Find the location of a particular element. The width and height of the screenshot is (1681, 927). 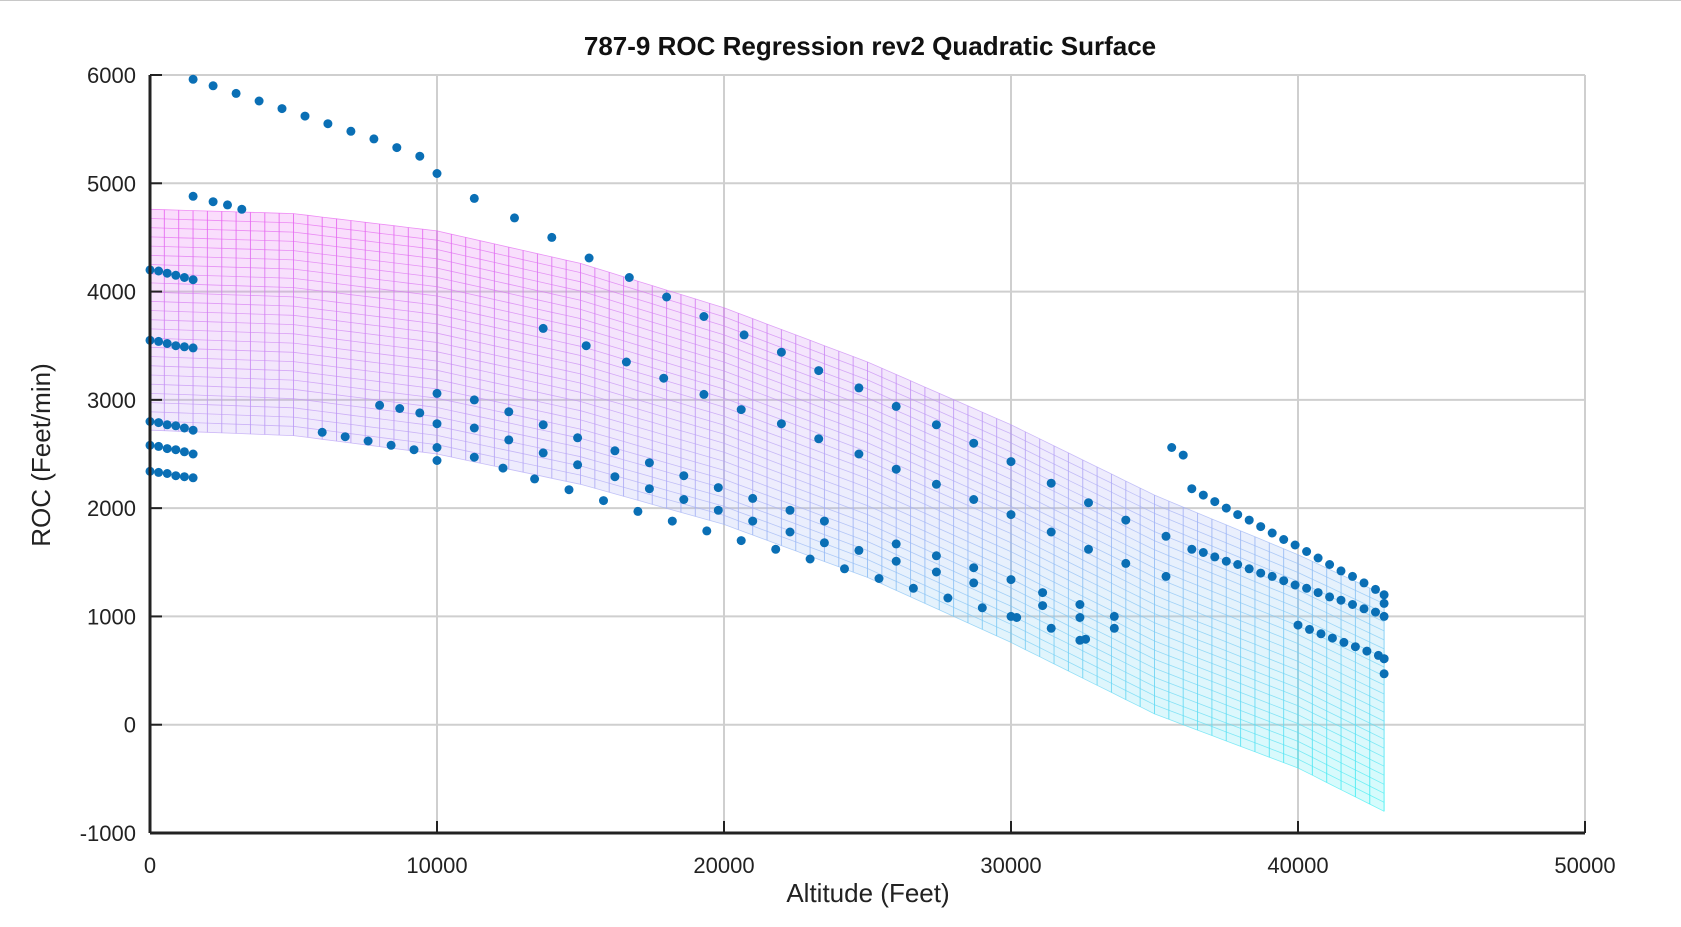

y-tick-label: 1000 is located at coordinates (111, 616).